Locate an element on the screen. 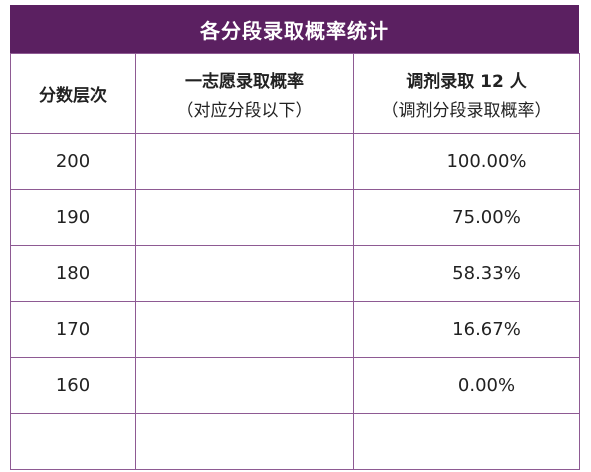  score-level-cell: 180 is located at coordinates (73, 273).